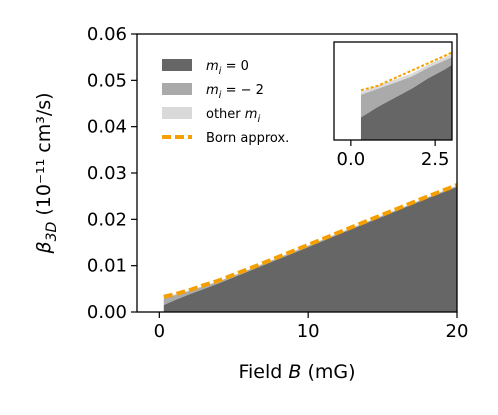  What do you see at coordinates (225, 102) in the screenshot?
I see `legend: mi = 0 mi = − 2 other mi Born approx.` at bounding box center [225, 102].